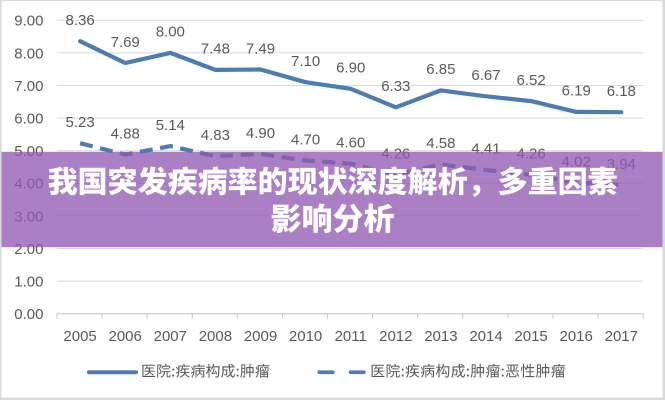 Image resolution: width=665 pixels, height=405 pixels. Describe the element at coordinates (350, 68) in the screenshot. I see `svg-text: 6.90` at that location.